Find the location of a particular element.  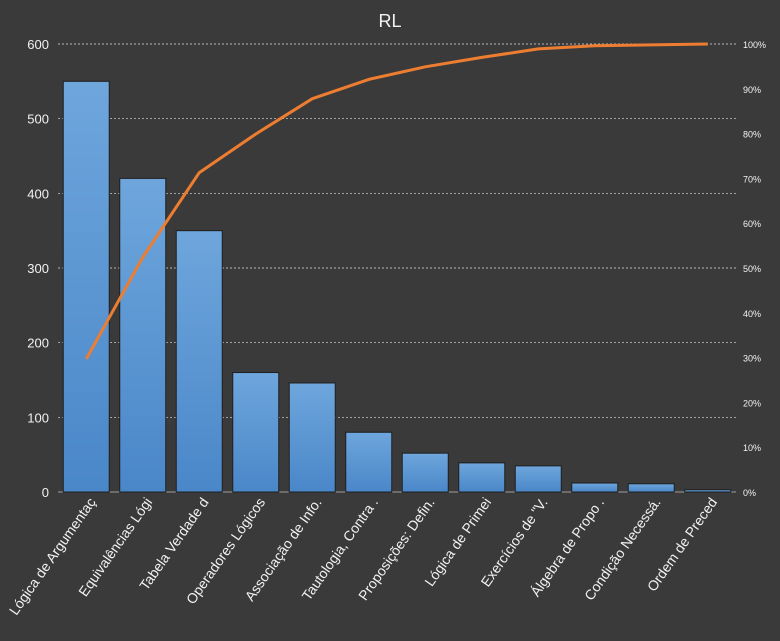

y-tick-label: 300 is located at coordinates (38, 268).